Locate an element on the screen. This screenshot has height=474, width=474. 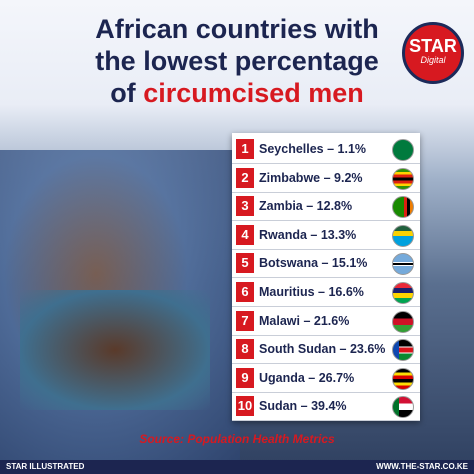
rank-badge: 8 is located at coordinates (245, 349).